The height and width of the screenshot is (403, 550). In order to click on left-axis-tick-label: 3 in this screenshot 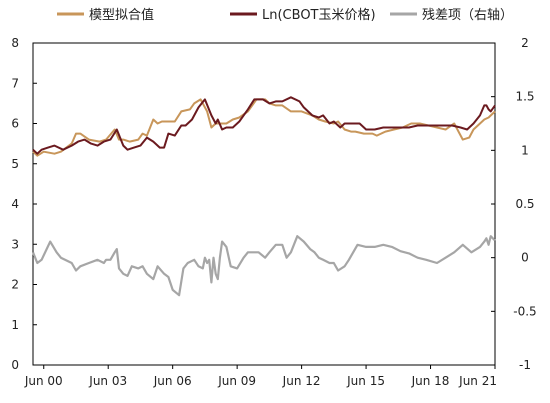, I will do `click(15, 244)`.